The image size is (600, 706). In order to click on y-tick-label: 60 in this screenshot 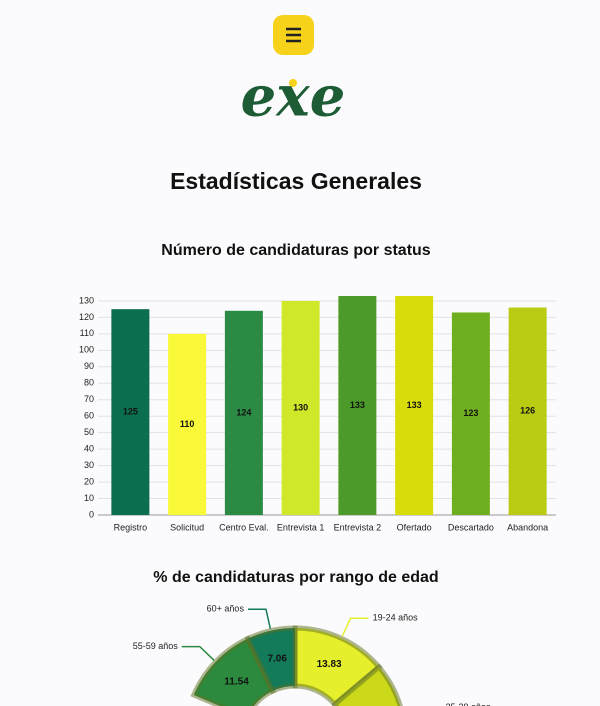, I will do `click(89, 416)`.